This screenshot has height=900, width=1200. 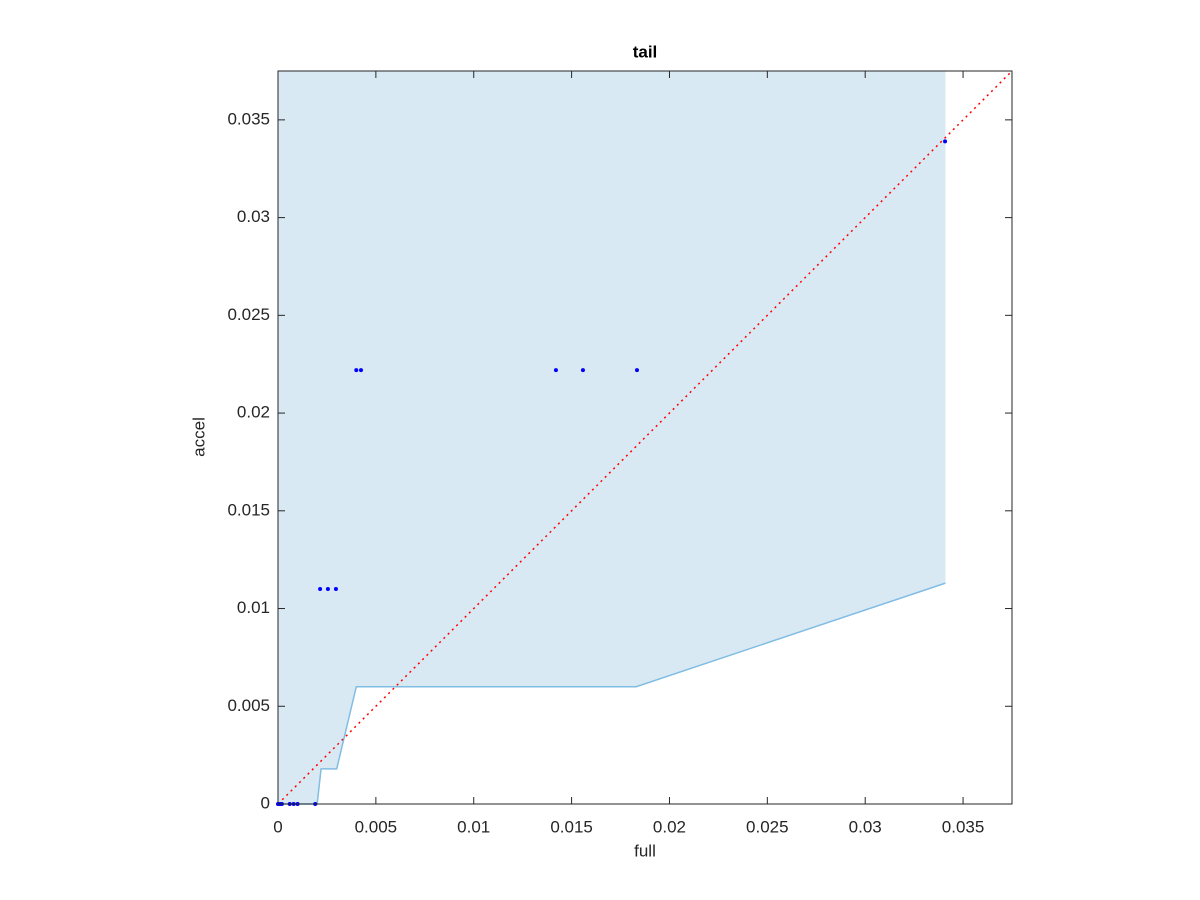 What do you see at coordinates (473, 826) in the screenshot?
I see `x-tick-label: 0.01` at bounding box center [473, 826].